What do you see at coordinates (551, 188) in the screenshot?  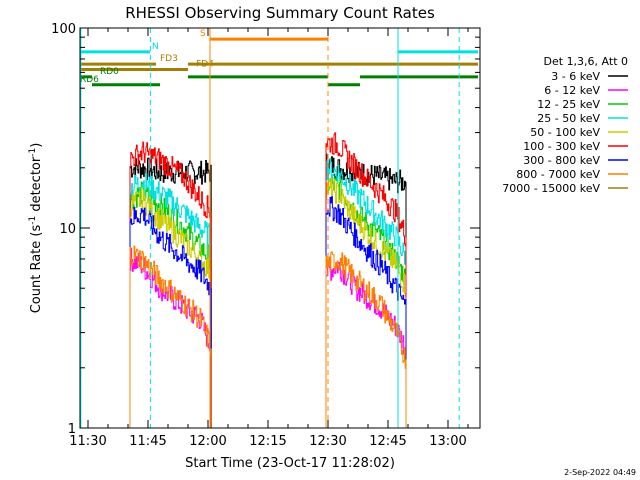 I see `legend-label-7000-15000-kev: 7000 - 15000 keV` at bounding box center [551, 188].